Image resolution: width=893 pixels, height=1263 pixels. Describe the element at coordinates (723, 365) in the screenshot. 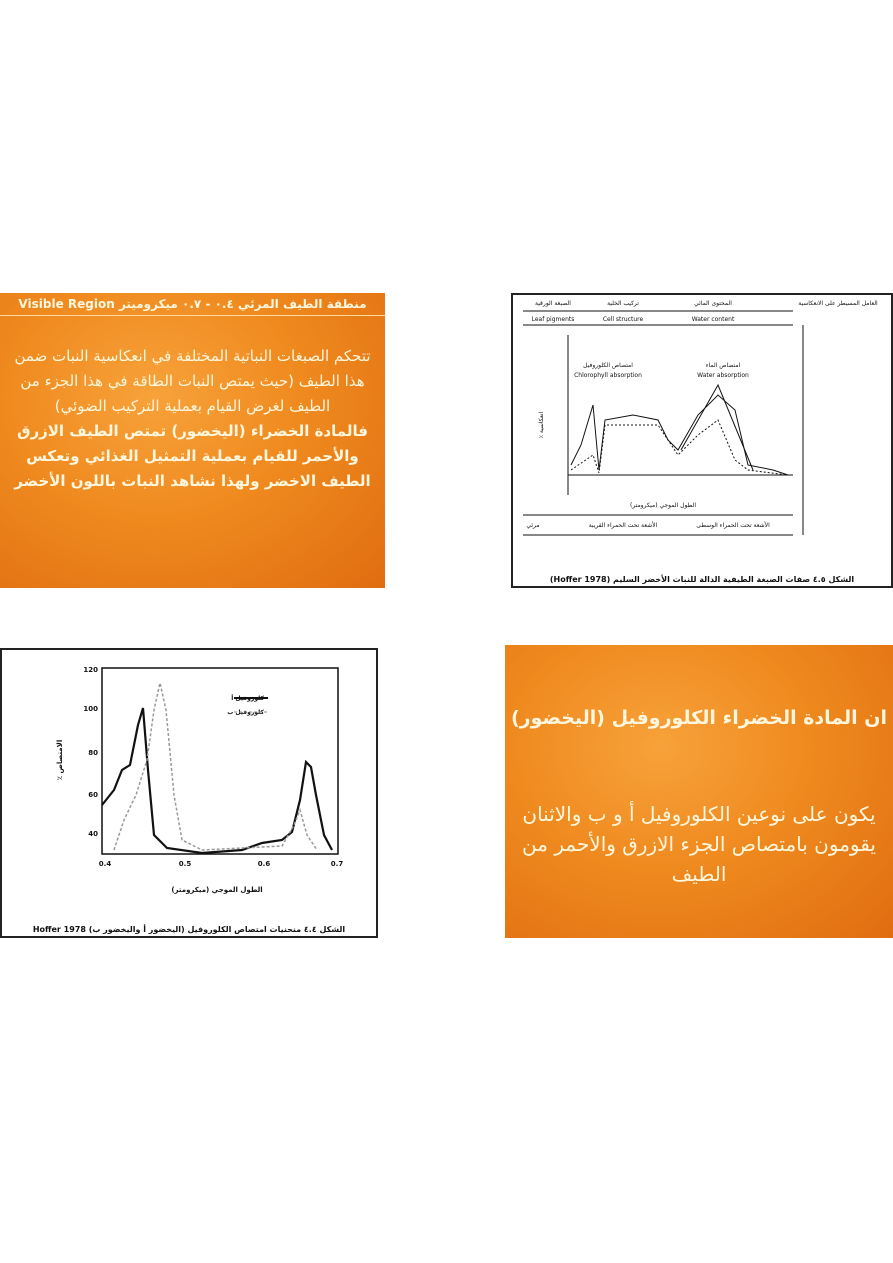

I see `label: امتصاص الماء` at that location.